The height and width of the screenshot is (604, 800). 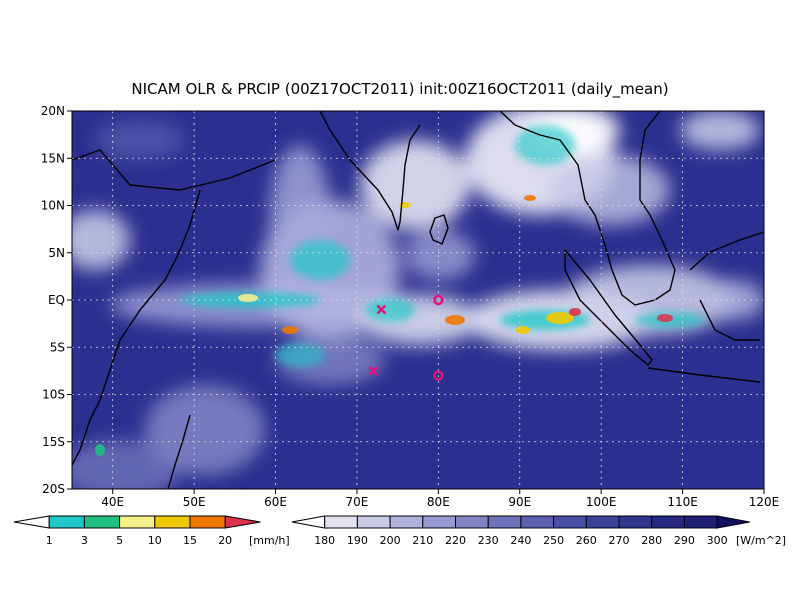 What do you see at coordinates (190, 540) in the screenshot?
I see `precip-colorbar-label: 15` at bounding box center [190, 540].